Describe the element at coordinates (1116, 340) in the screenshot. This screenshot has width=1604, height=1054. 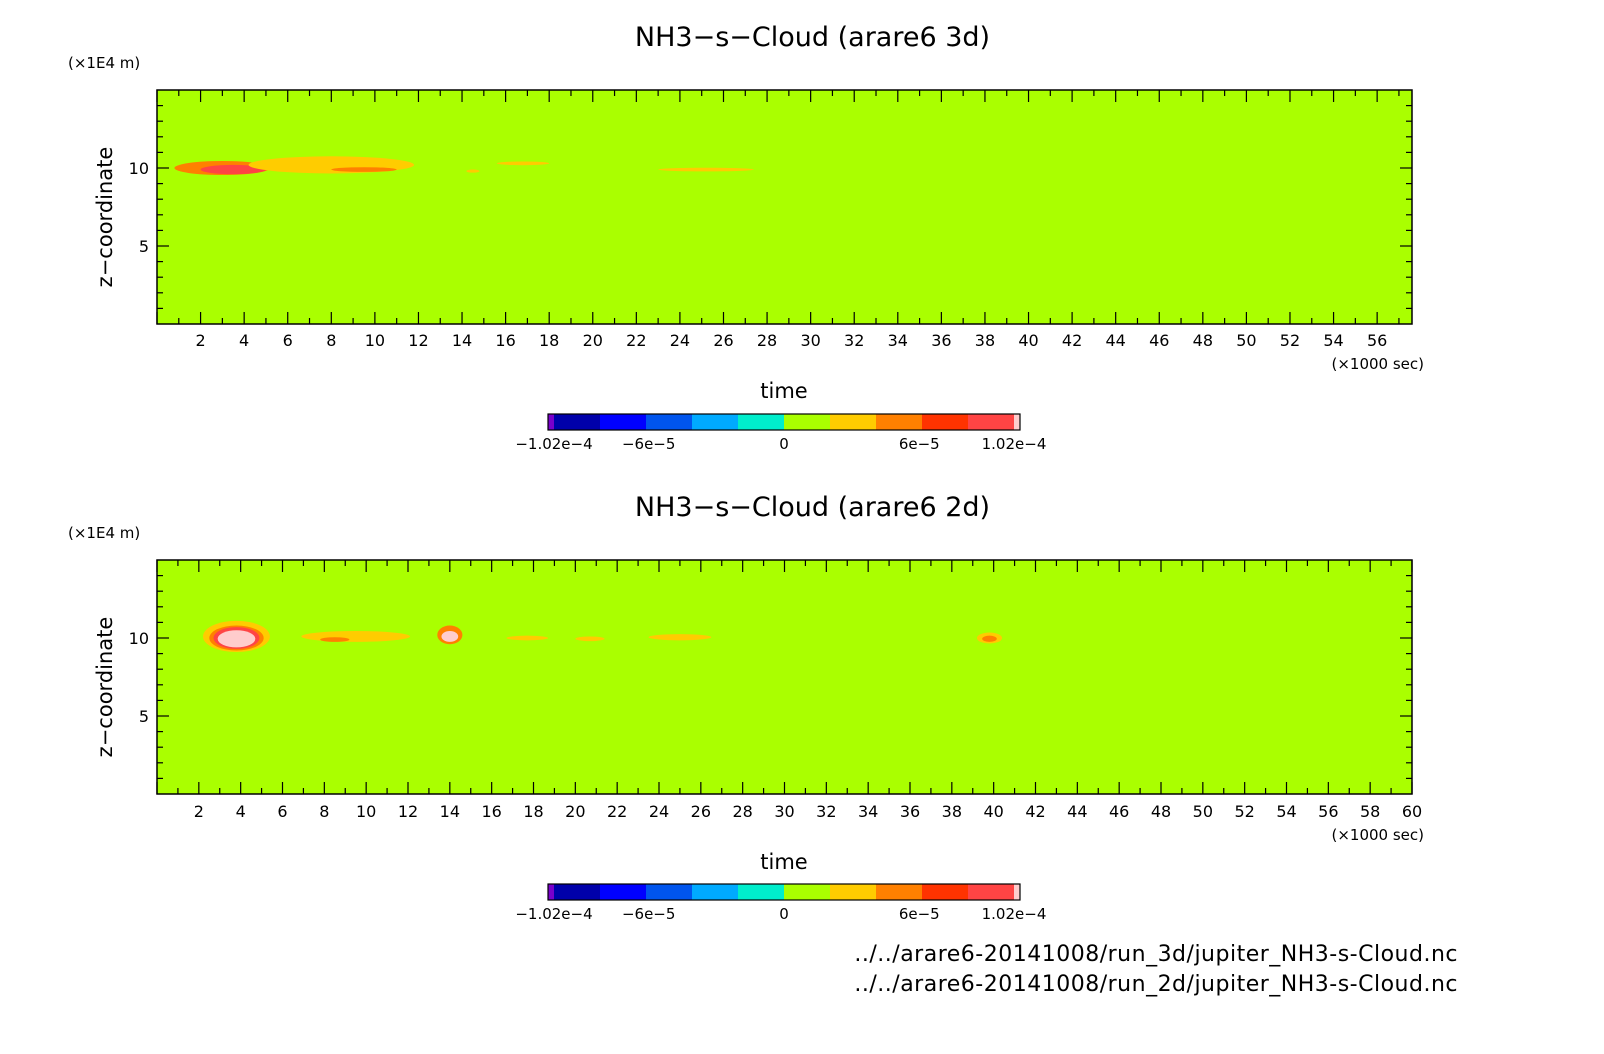
I see `x-tick-label: 44` at that location.